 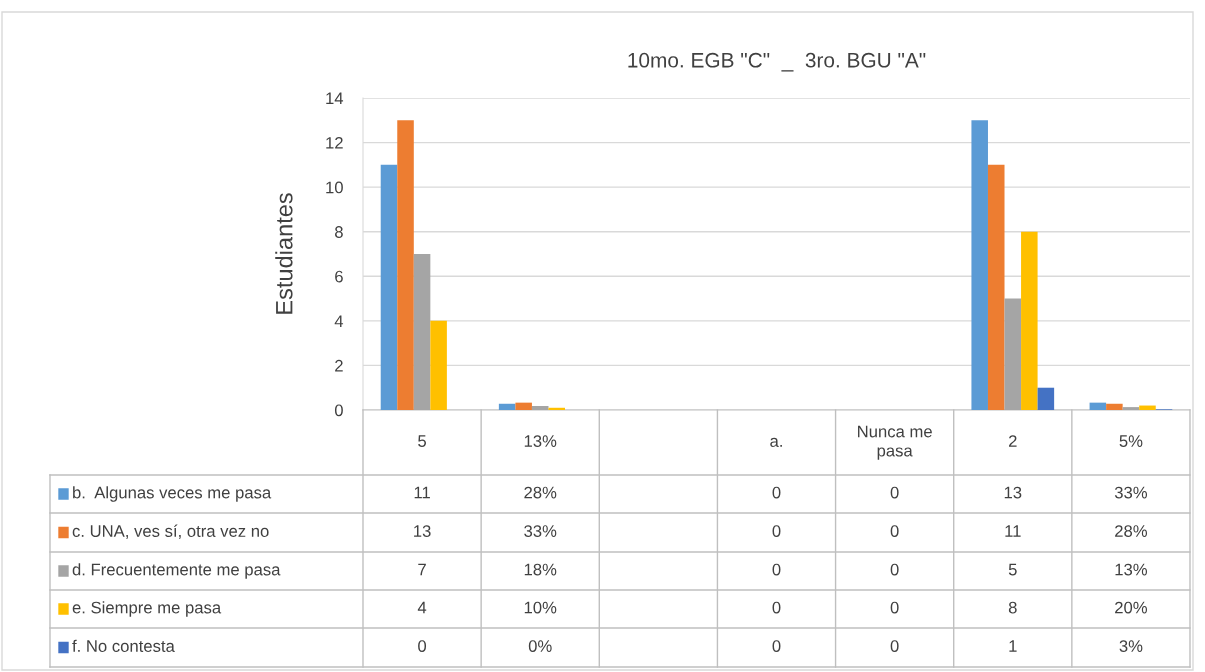 What do you see at coordinates (339, 276) in the screenshot?
I see `y-tick-label: 6` at bounding box center [339, 276].